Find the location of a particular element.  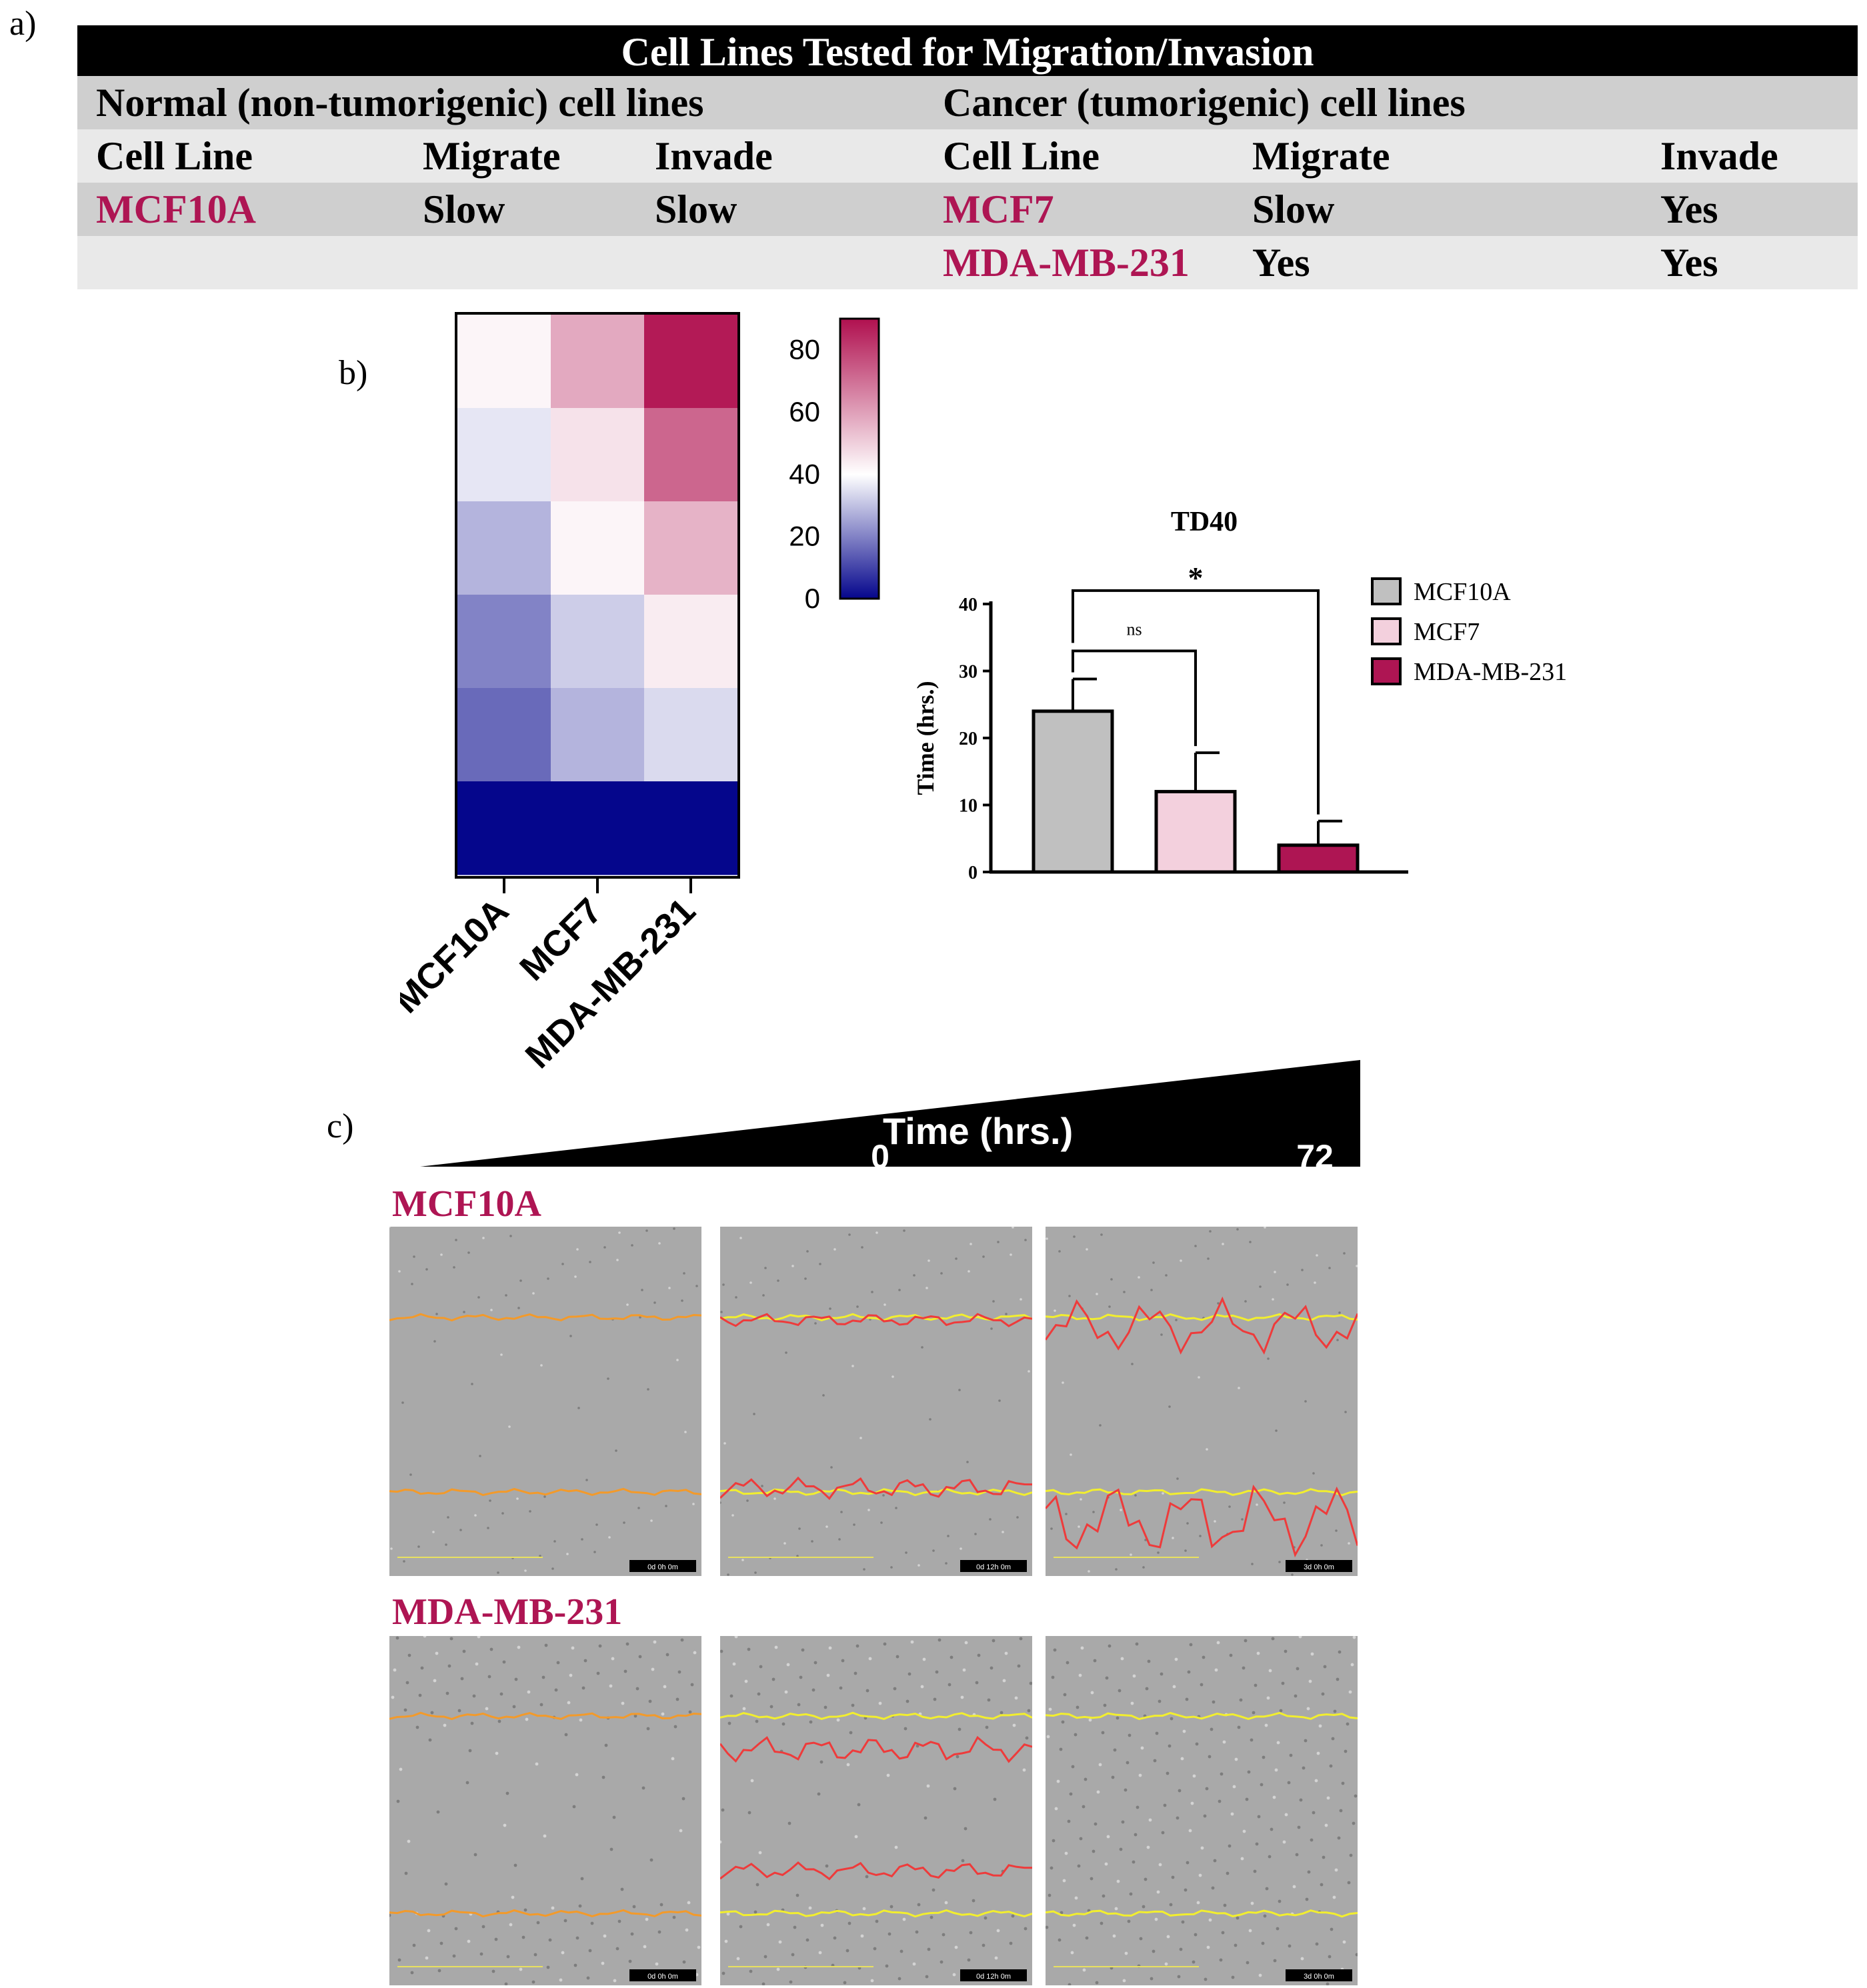

colorbar-ticks: 0 20 40 60 80 is located at coordinates (805, 474).